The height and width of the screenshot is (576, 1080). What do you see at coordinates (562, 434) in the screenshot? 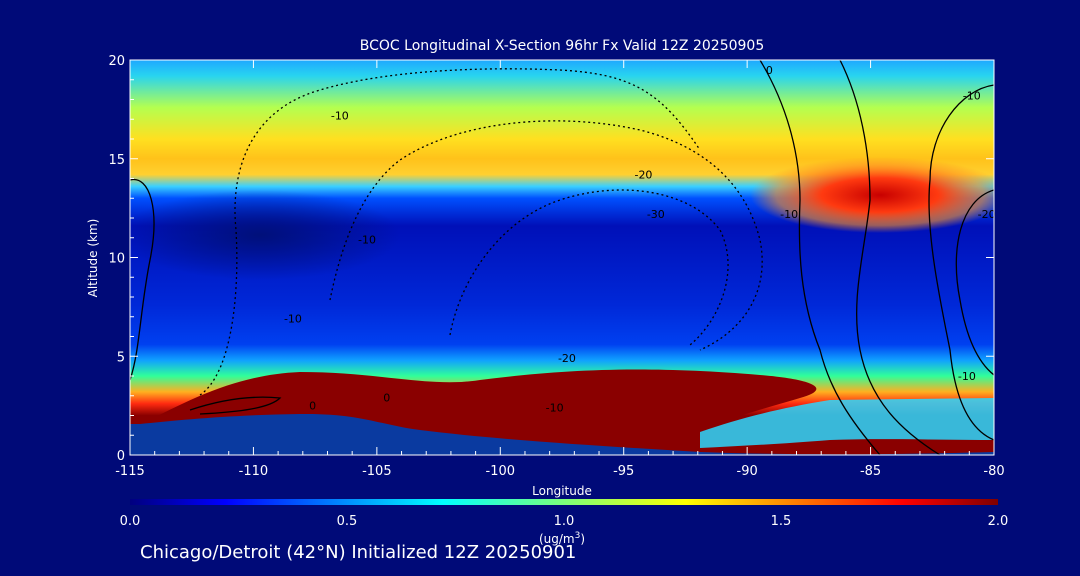
I see `terrain` at bounding box center [562, 434].